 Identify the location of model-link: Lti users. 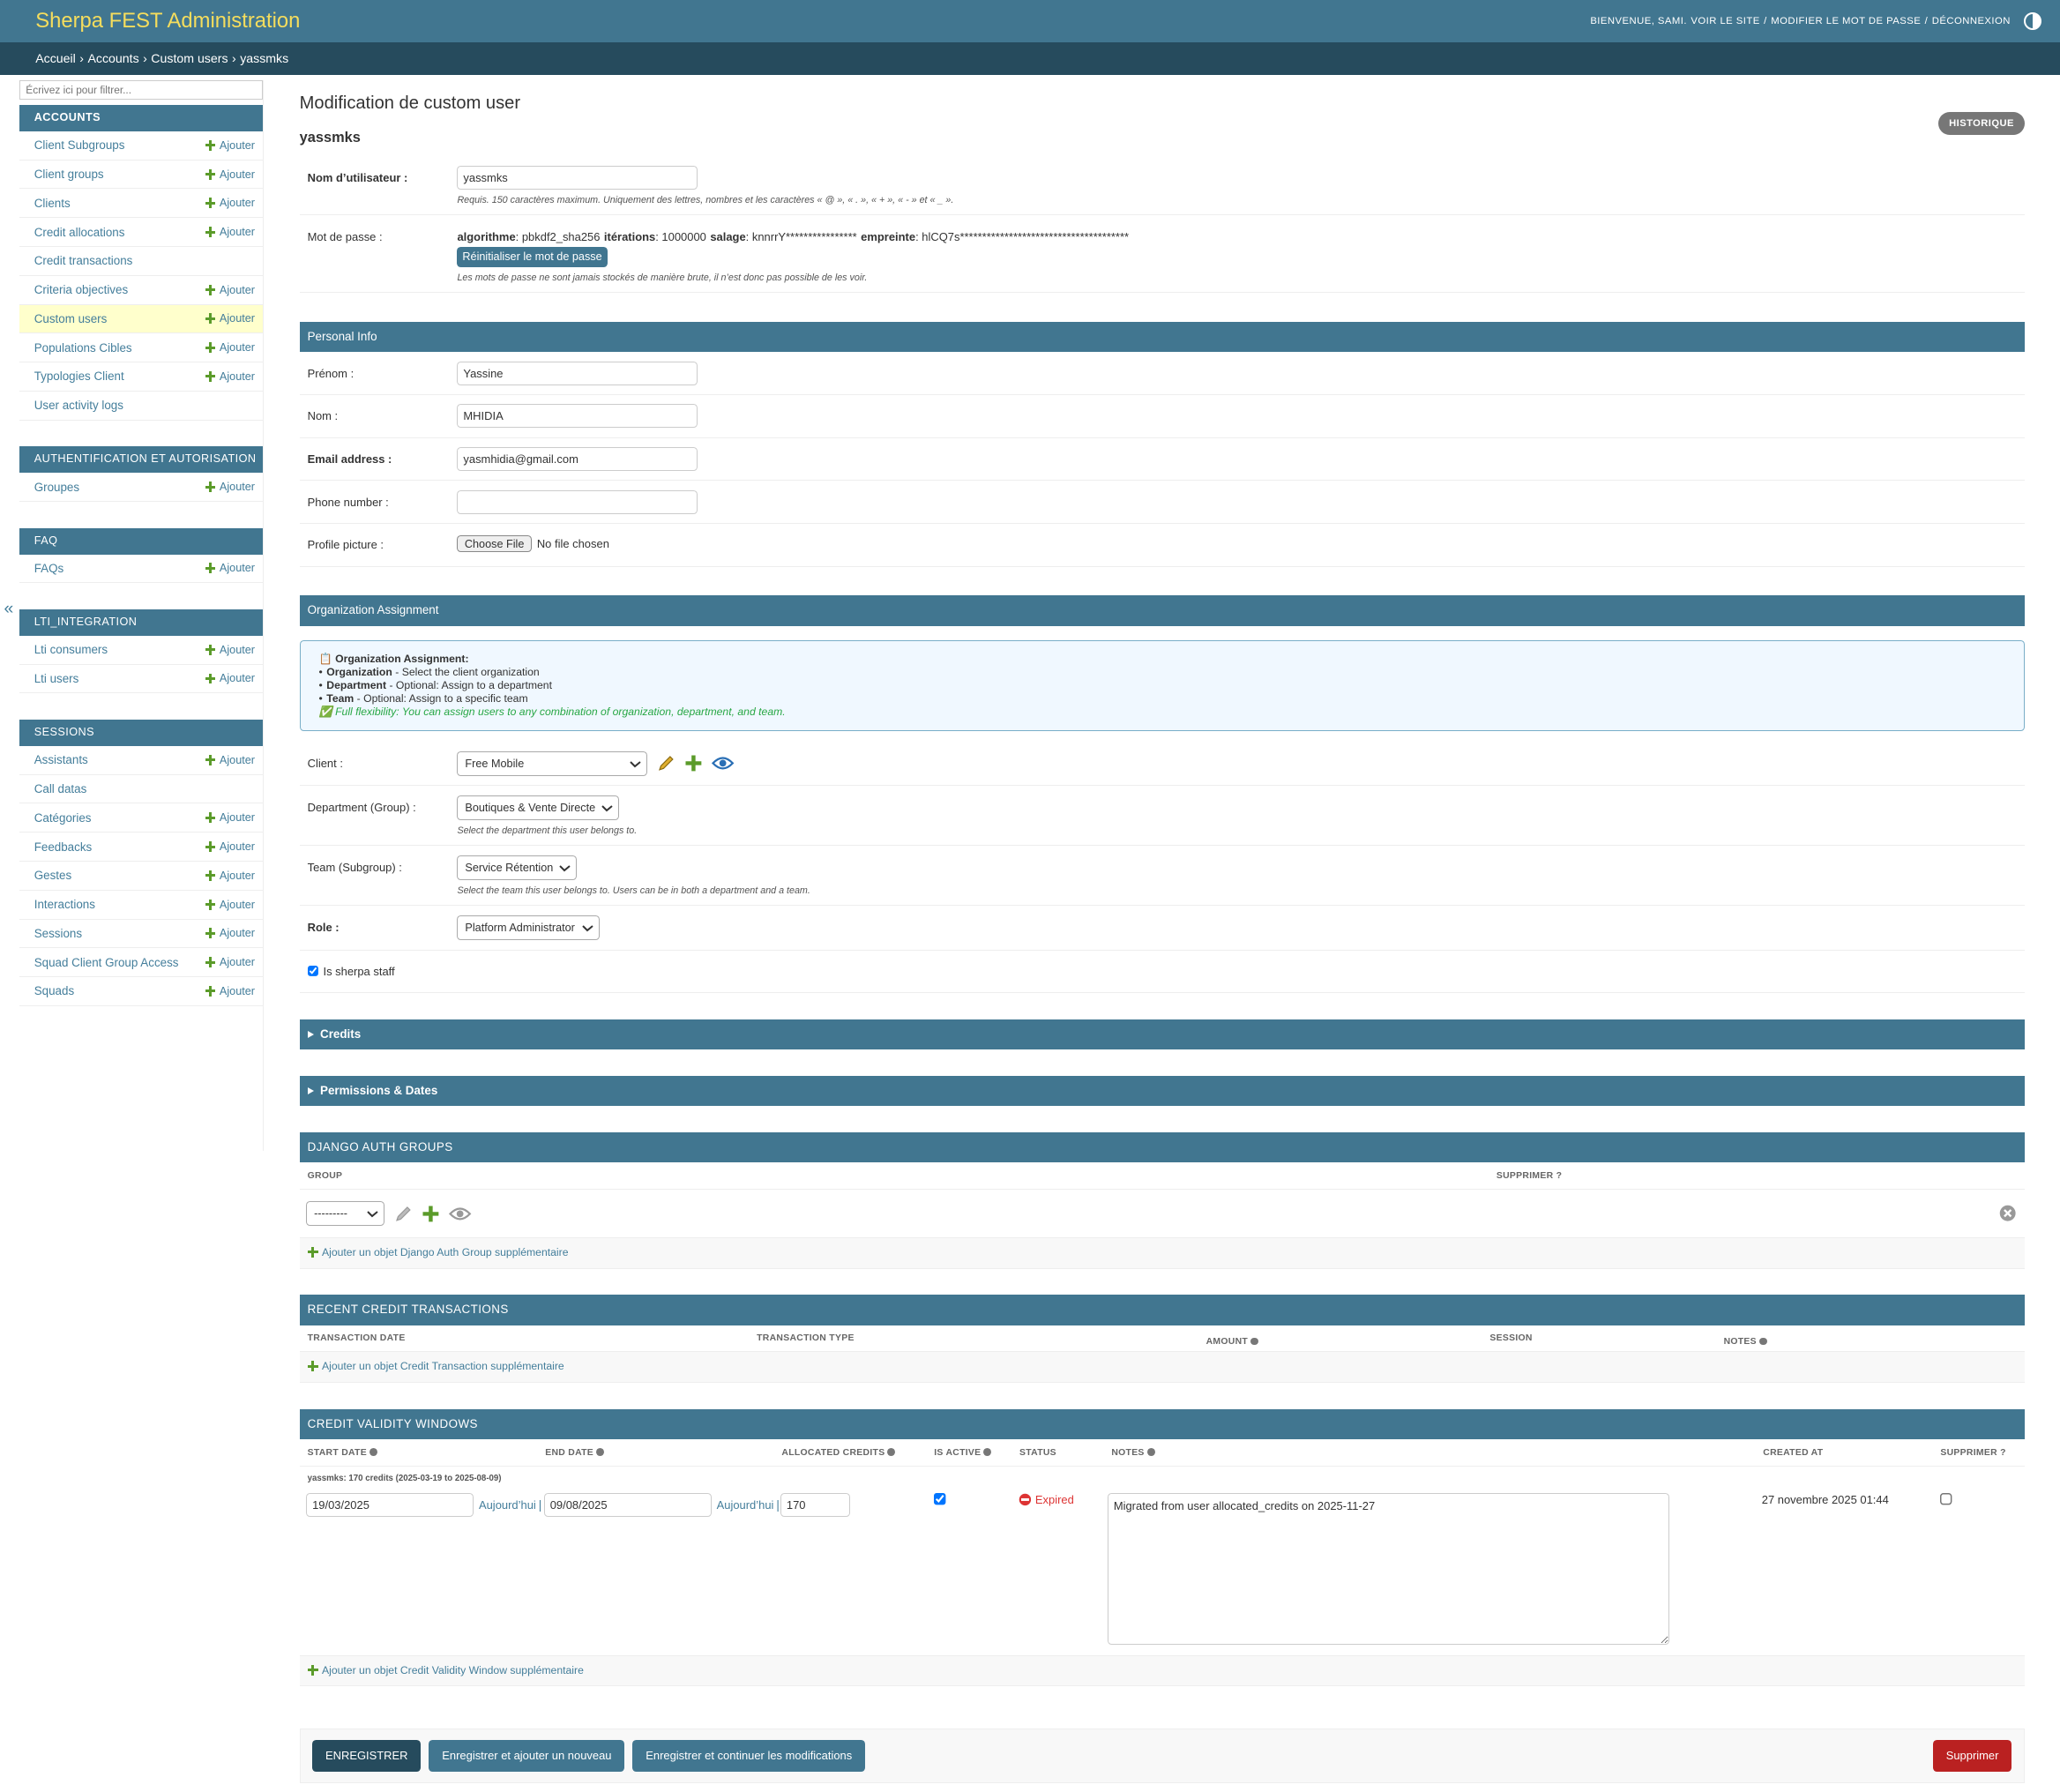
(56, 678).